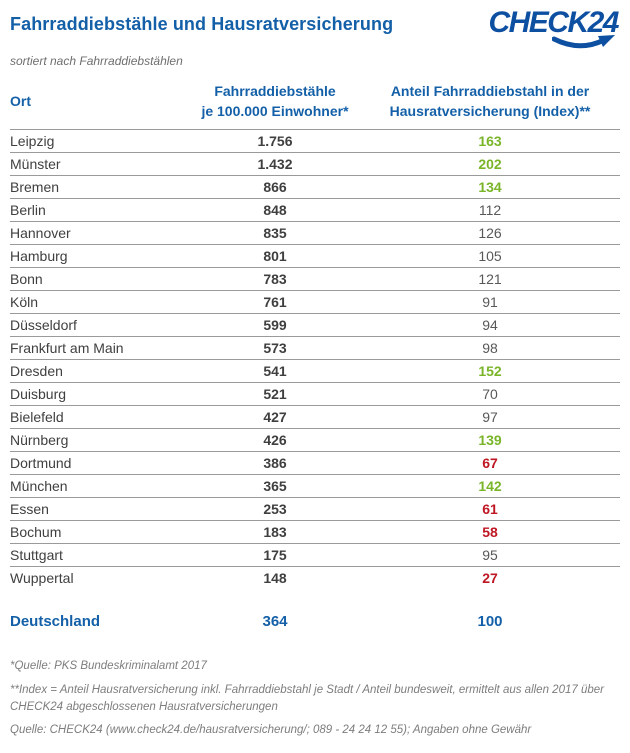  I want to click on city-cell: München, so click(39, 486).